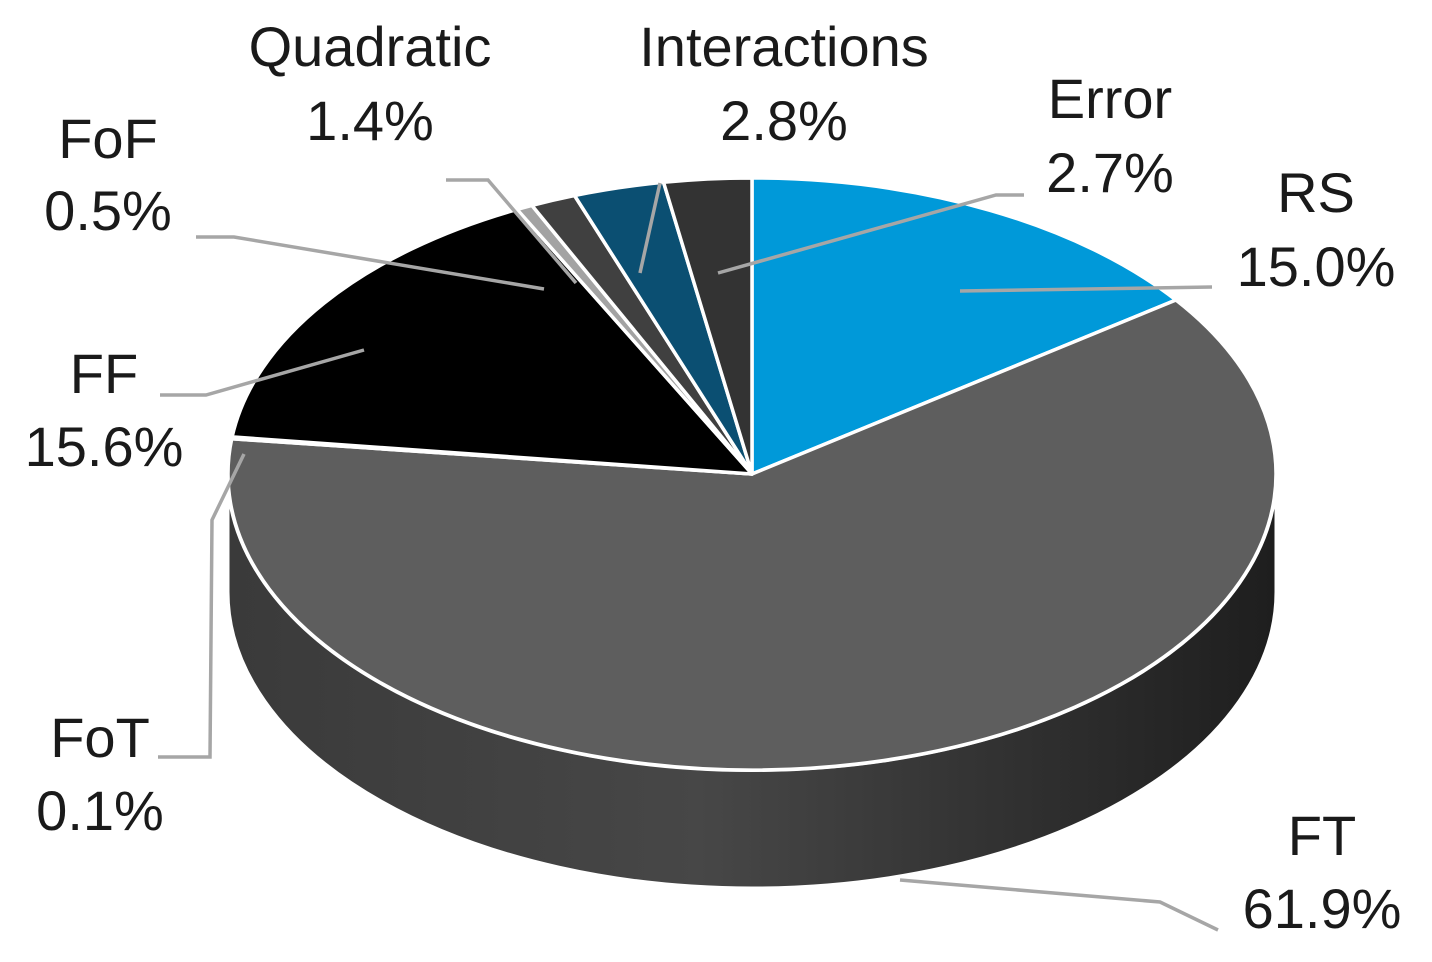 The height and width of the screenshot is (962, 1432). I want to click on slice-value-interactions: 2.8%, so click(784, 120).